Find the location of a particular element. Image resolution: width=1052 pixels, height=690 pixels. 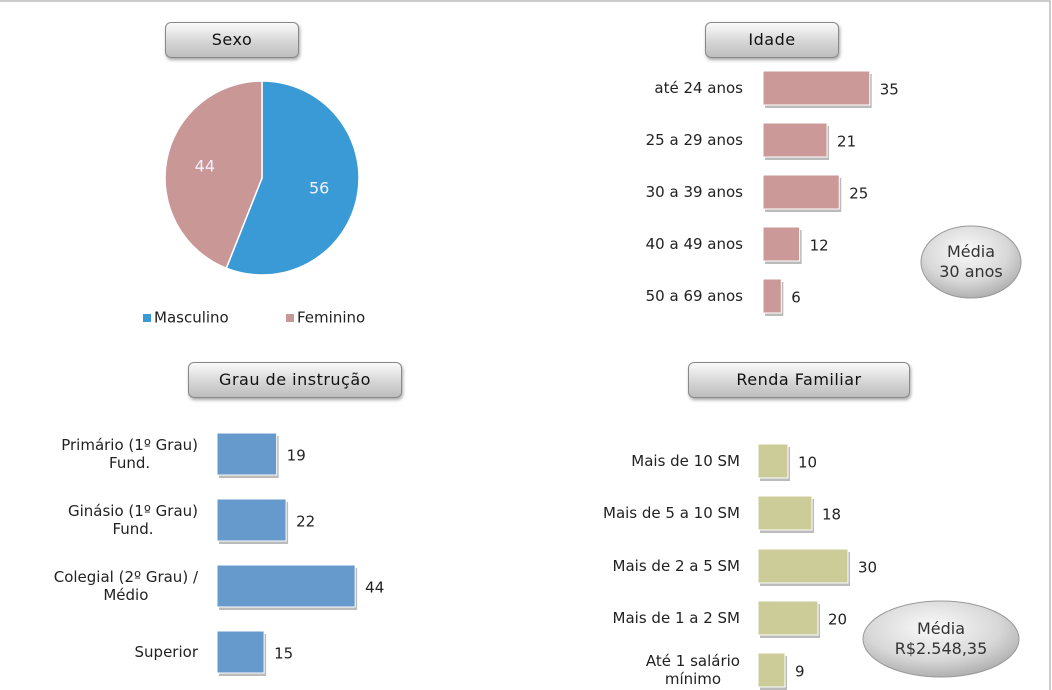

value-label: 21 is located at coordinates (846, 142).